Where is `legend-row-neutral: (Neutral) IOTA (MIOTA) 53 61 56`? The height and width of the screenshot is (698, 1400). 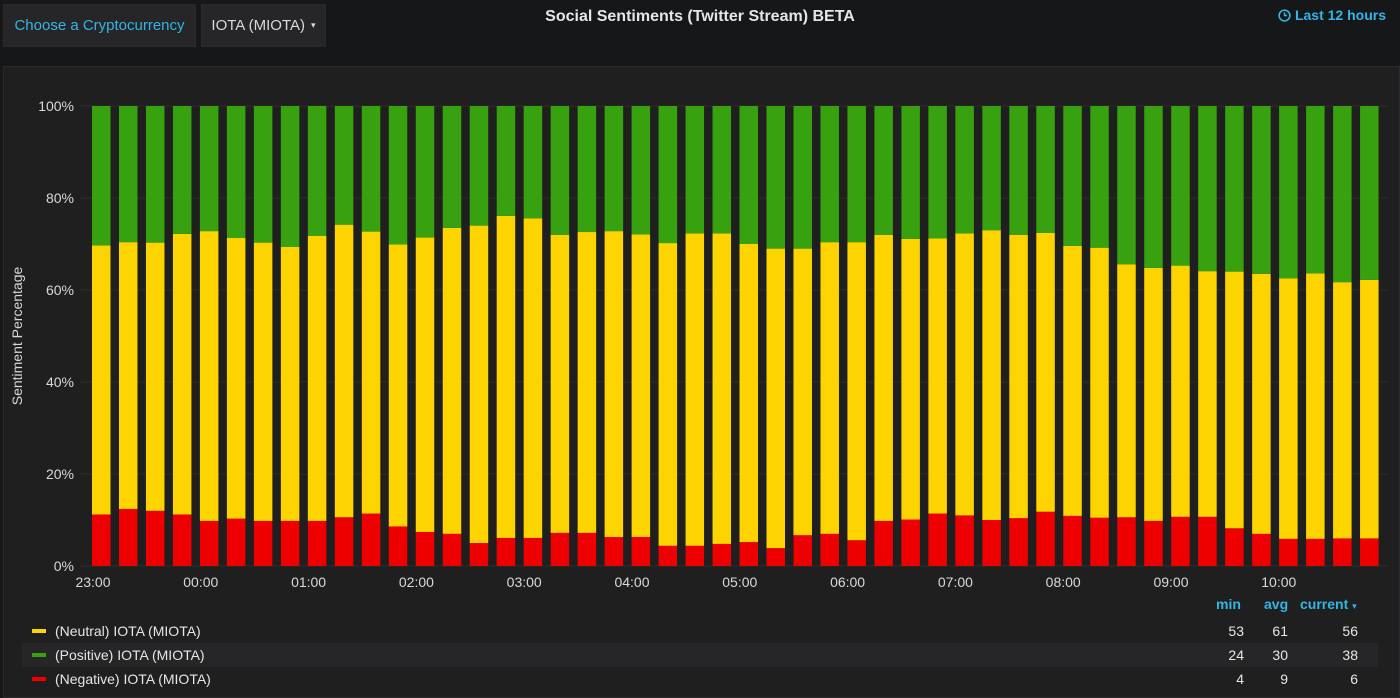 legend-row-neutral: (Neutral) IOTA (MIOTA) 53 61 56 is located at coordinates (700, 631).